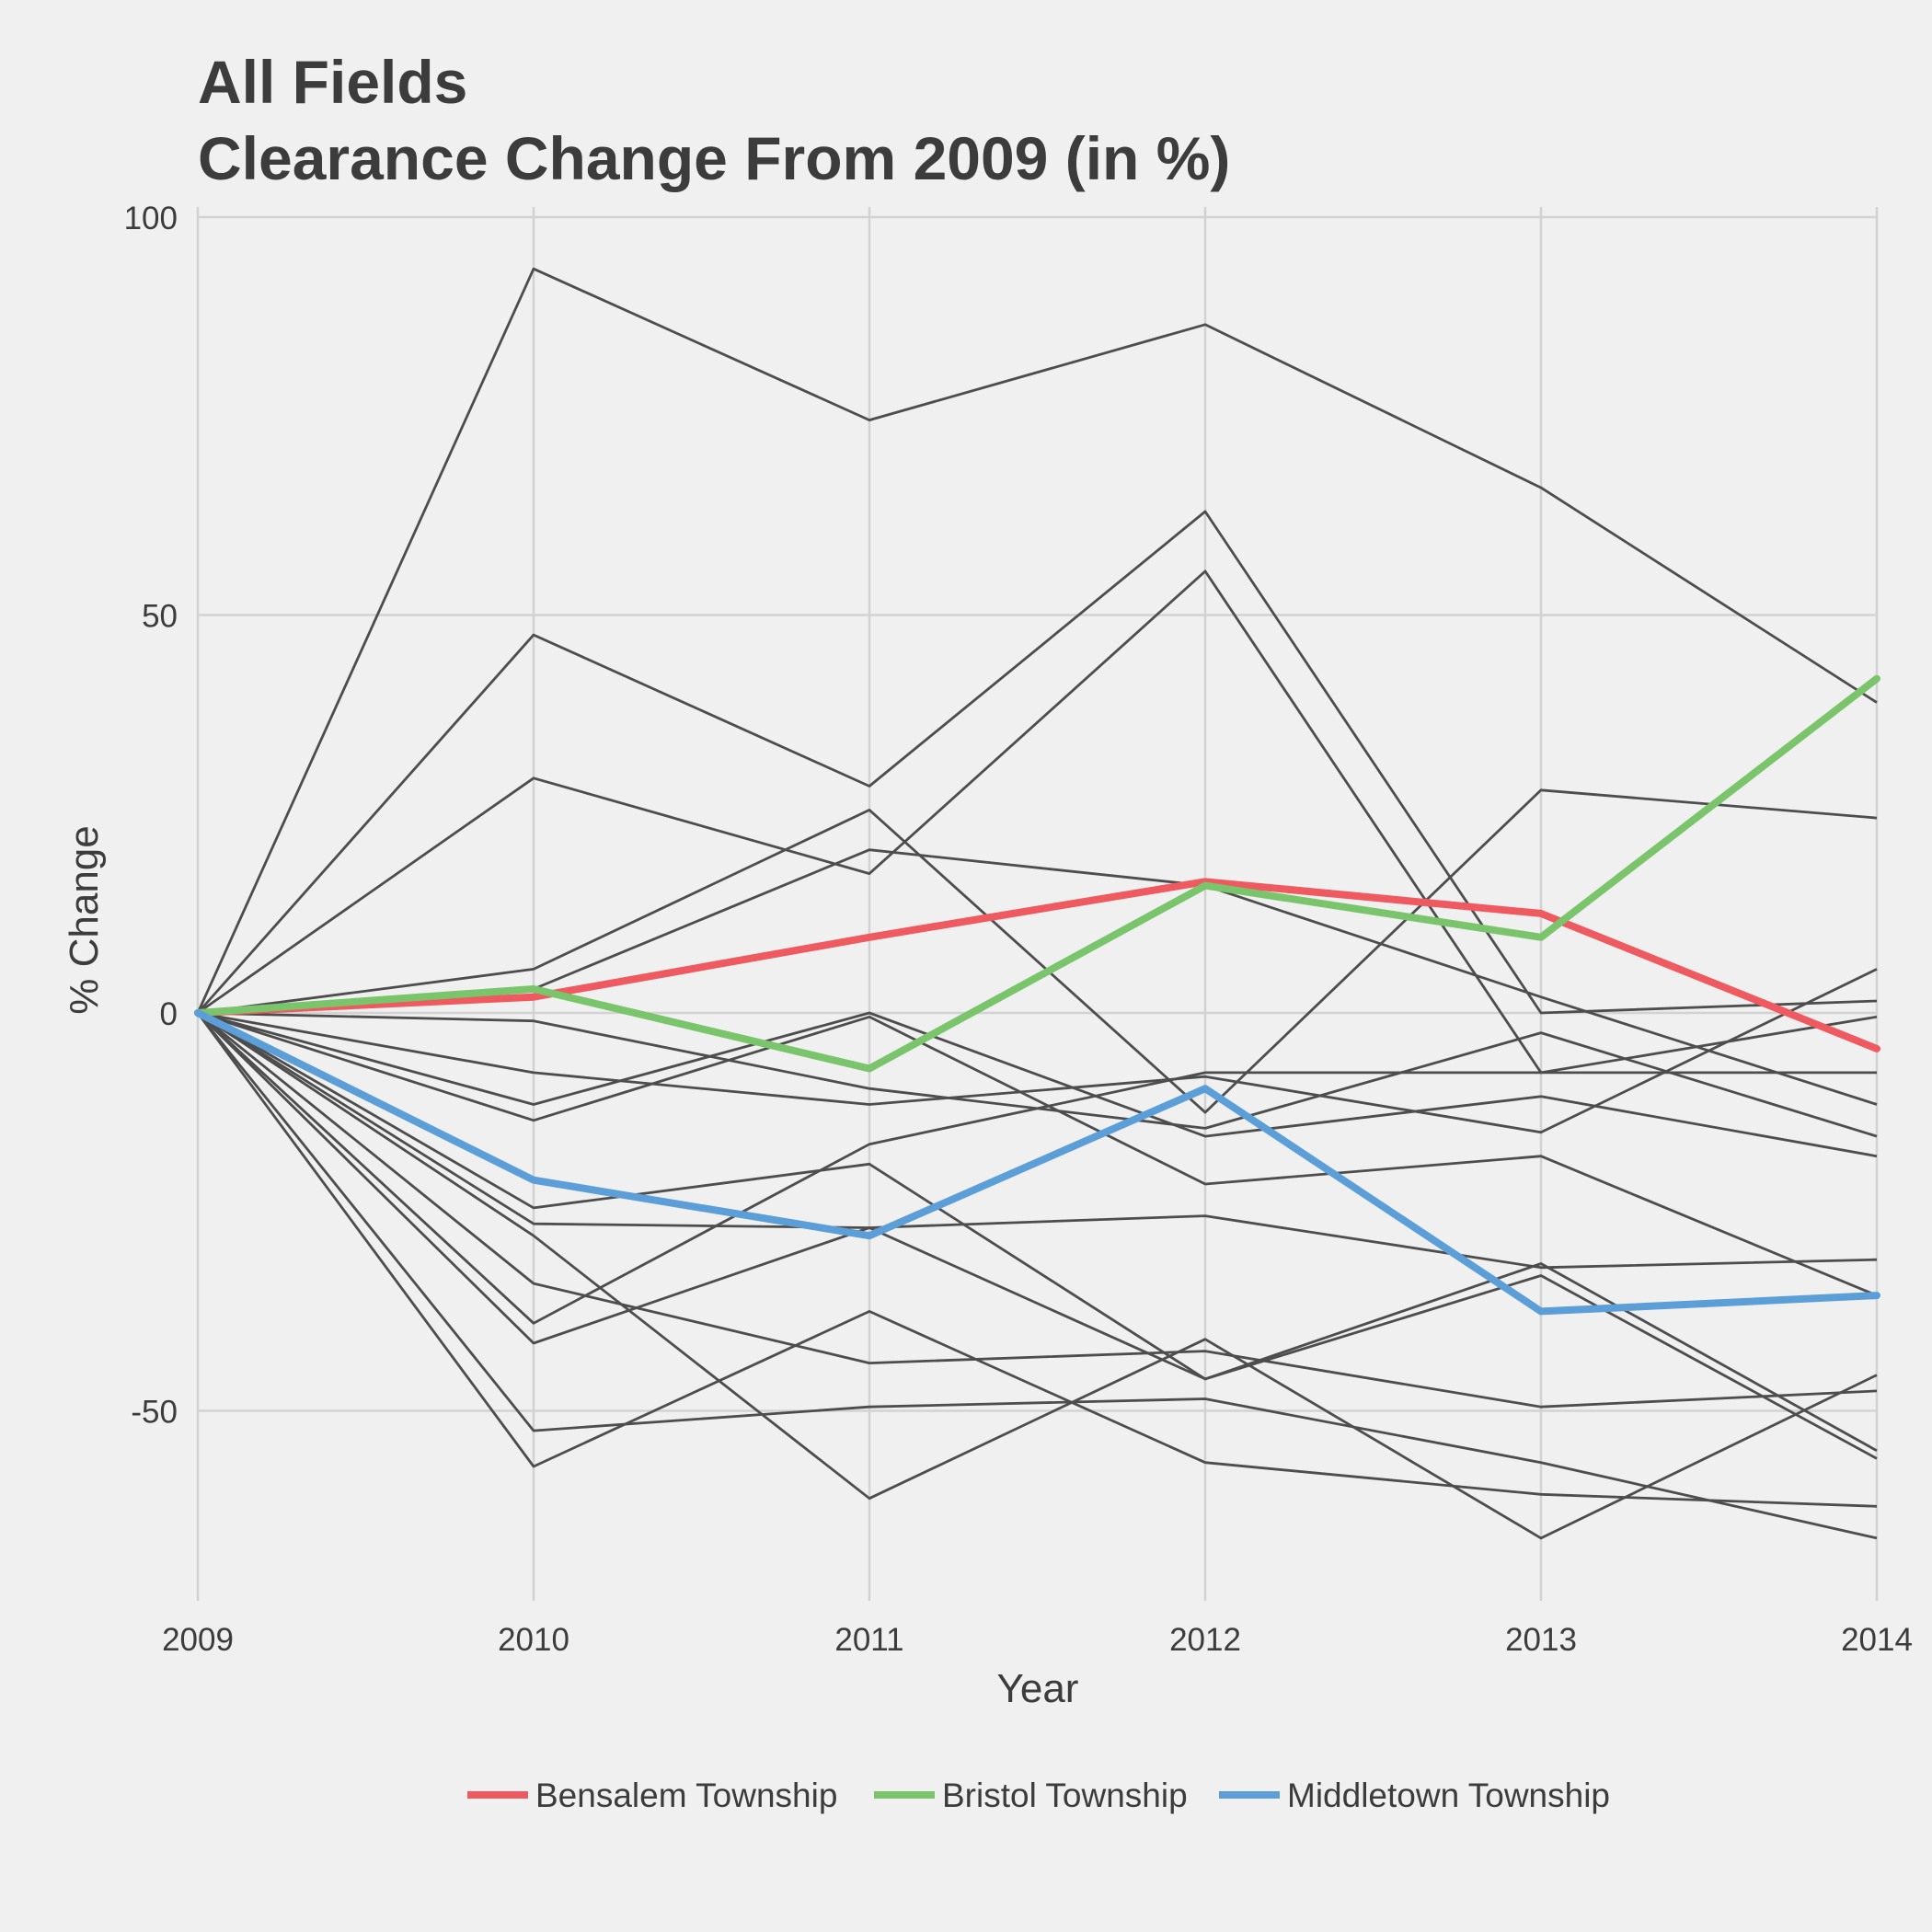 The width and height of the screenshot is (1932, 1932). I want to click on chart-title: All Fields, so click(332, 82).